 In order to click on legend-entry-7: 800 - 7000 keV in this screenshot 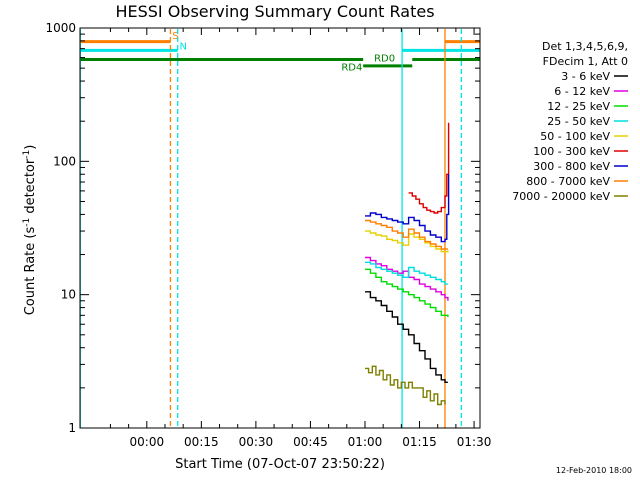, I will do `click(568, 181)`.